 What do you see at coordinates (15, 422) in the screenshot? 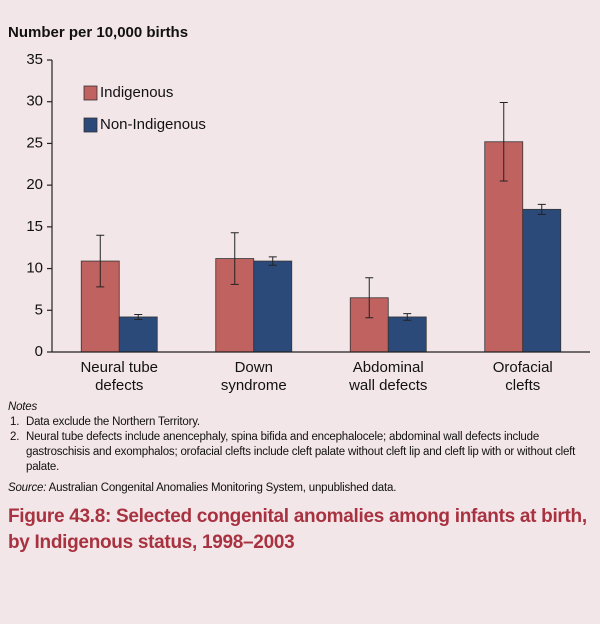
I see `note-number: 1.` at bounding box center [15, 422].